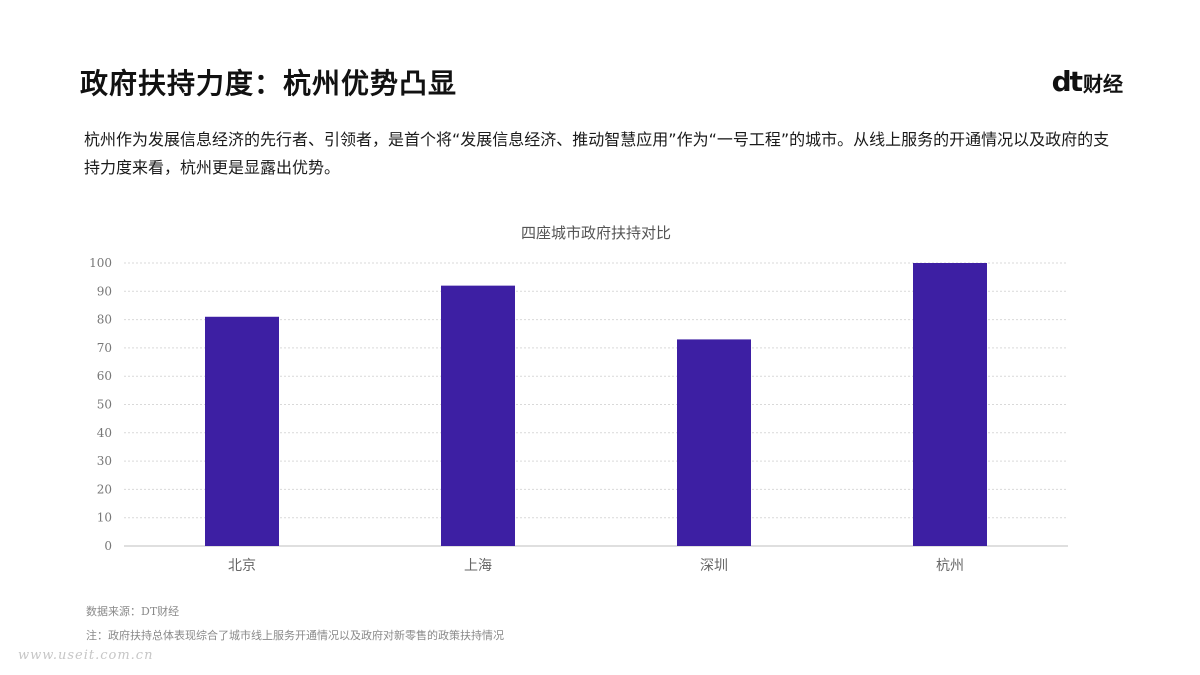 The height and width of the screenshot is (675, 1200). What do you see at coordinates (104, 376) in the screenshot?
I see `y-tick-label: 60` at bounding box center [104, 376].